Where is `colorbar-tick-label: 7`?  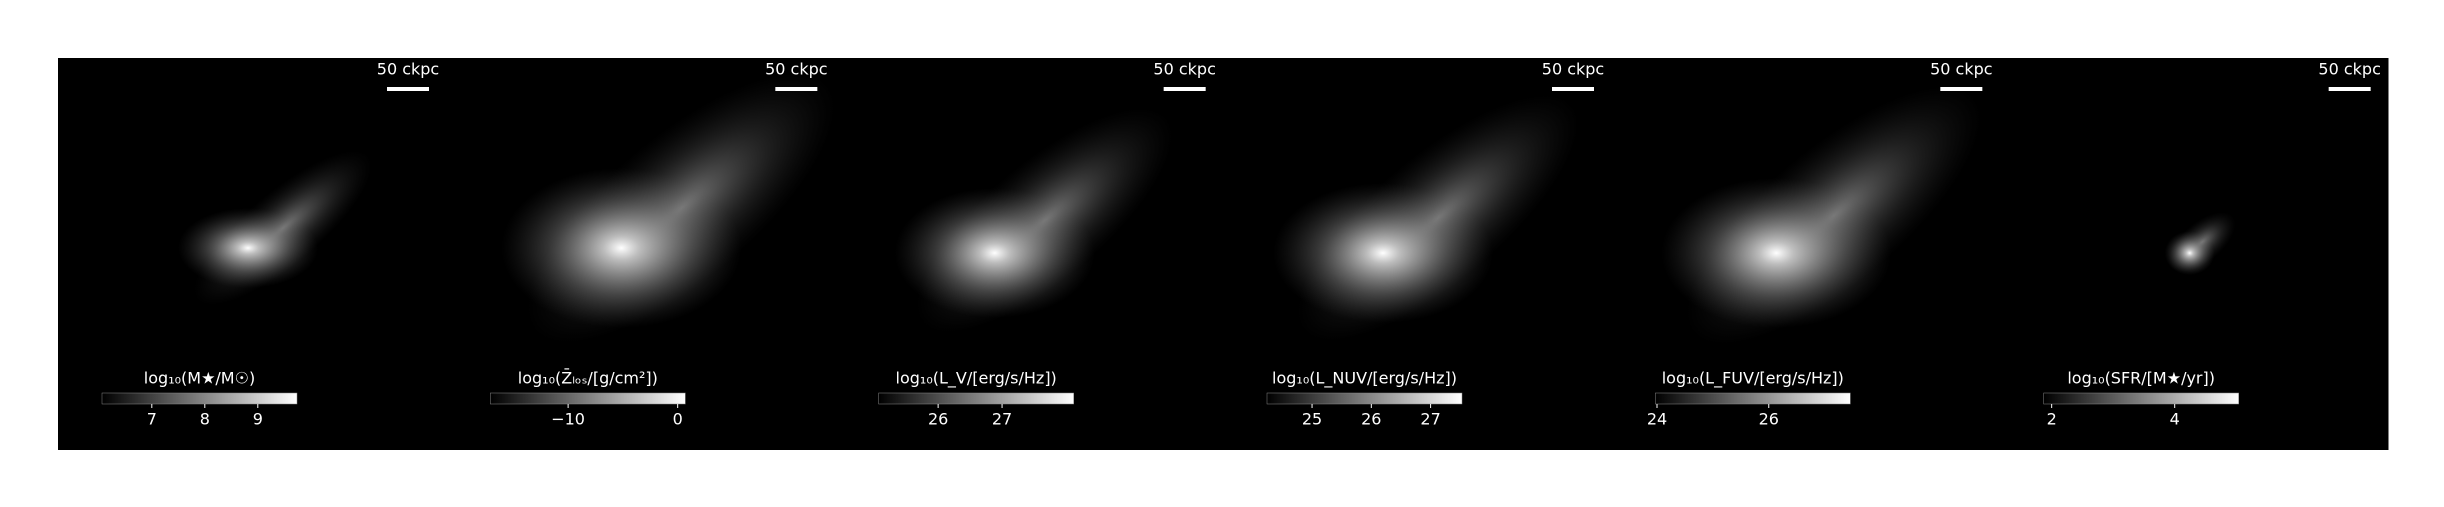
colorbar-tick-label: 7 is located at coordinates (152, 419).